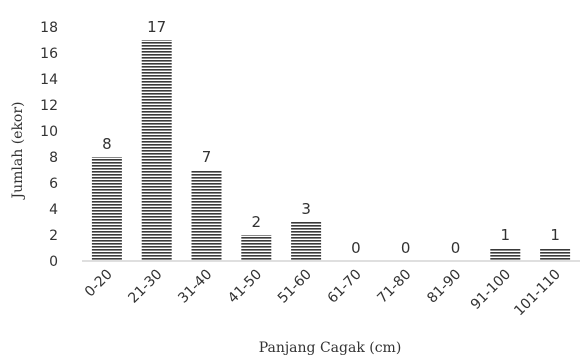 This screenshot has height=356, width=582. I want to click on y-axis-tick-labels: 0 2 4 6 8 10 12 14 16 18, so click(49, 145).